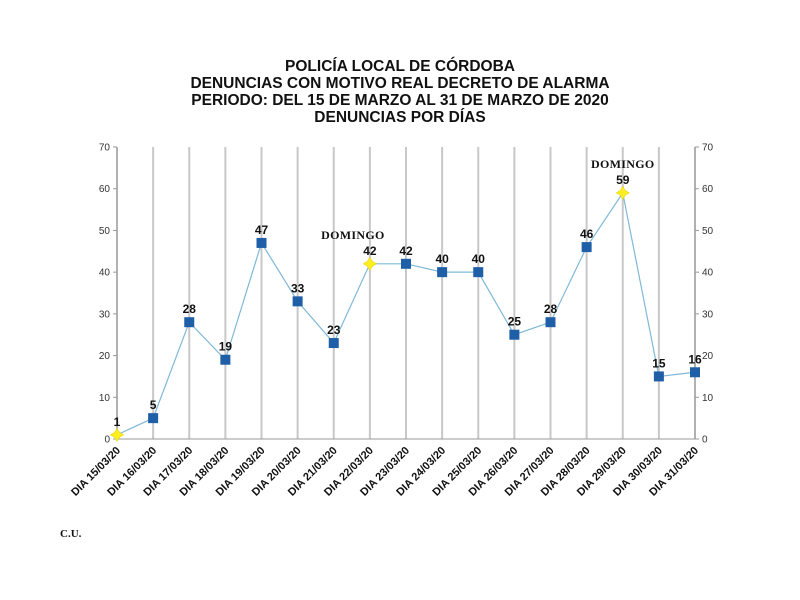  Describe the element at coordinates (105, 273) in the screenshot. I see `y-tick-label-left: 40` at that location.